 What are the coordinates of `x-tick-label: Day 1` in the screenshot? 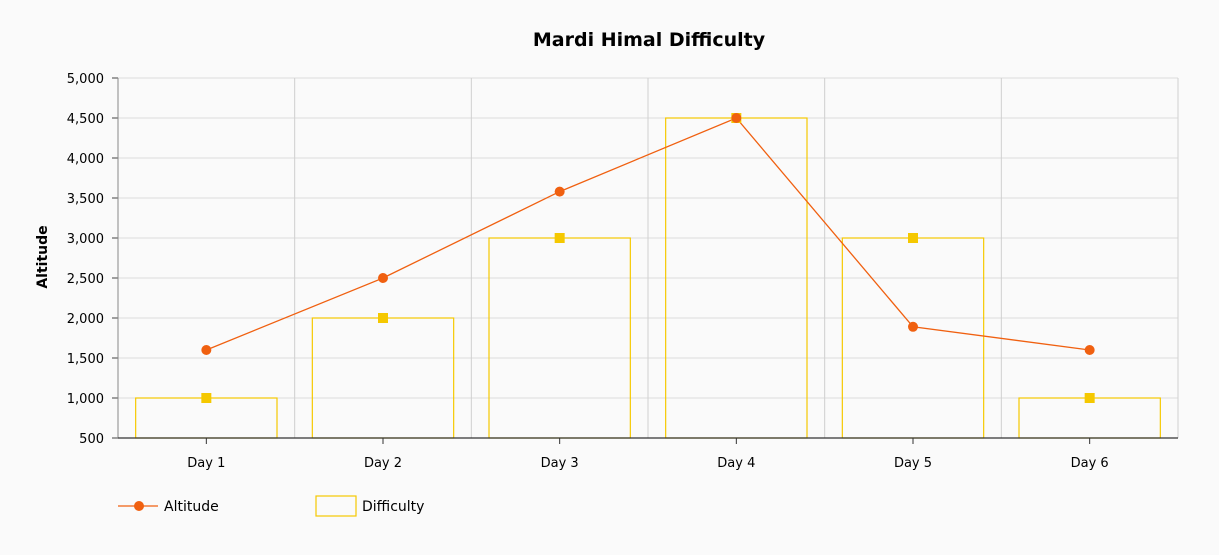 It's located at (206, 463).